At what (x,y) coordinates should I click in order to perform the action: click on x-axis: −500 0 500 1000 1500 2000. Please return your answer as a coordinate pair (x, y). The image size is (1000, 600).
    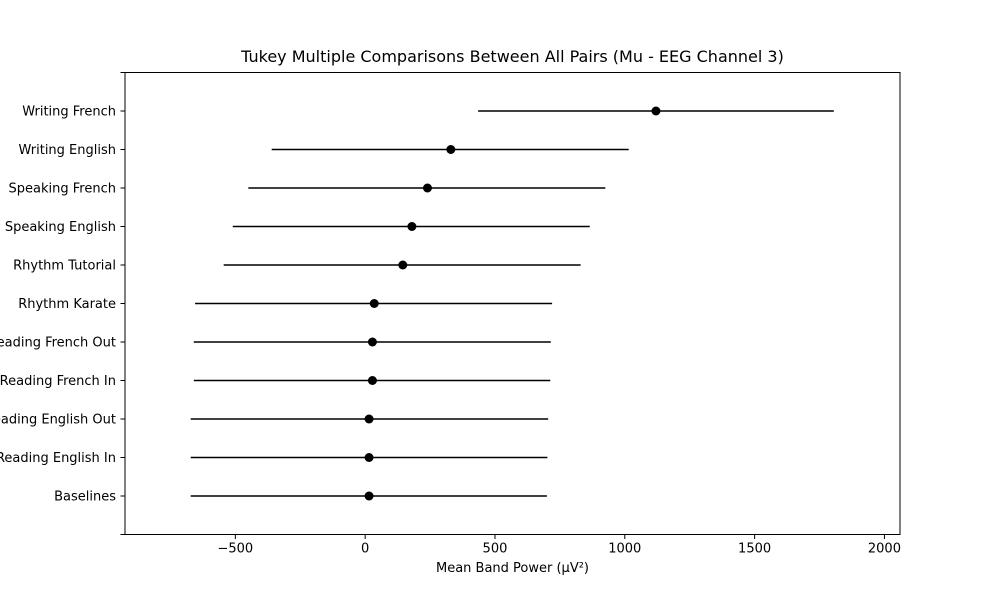
    Looking at the image, I should click on (559, 545).